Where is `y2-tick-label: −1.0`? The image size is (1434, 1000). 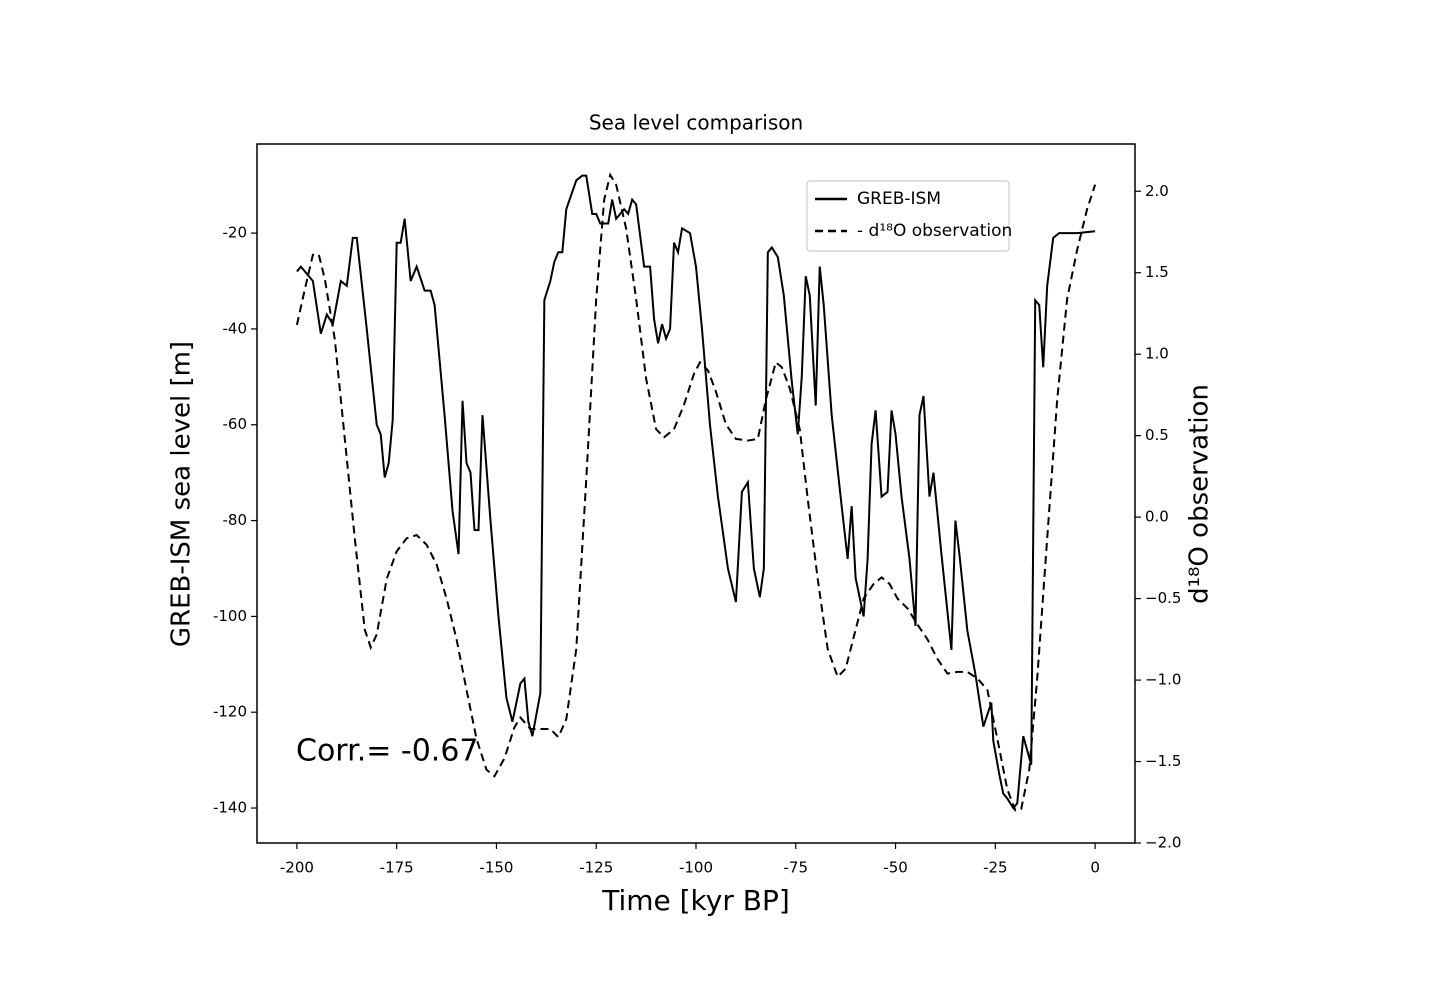
y2-tick-label: −1.0 is located at coordinates (1163, 680).